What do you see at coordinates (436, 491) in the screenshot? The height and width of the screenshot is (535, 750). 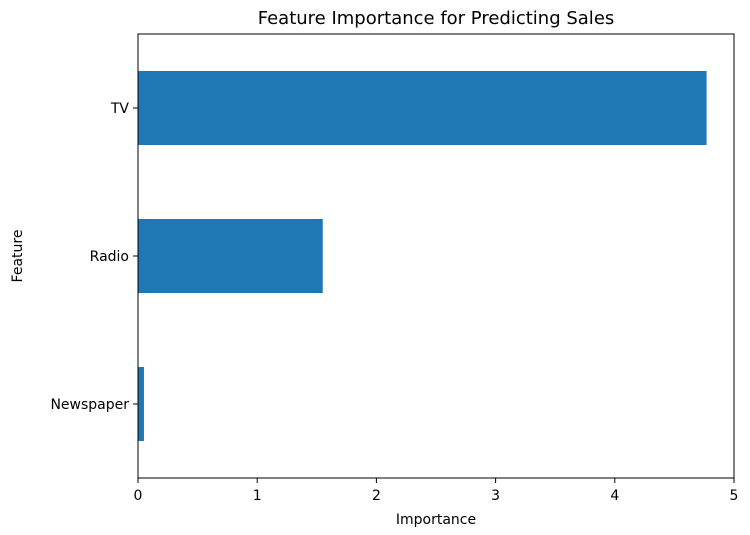 I see `x-axis-ticks: 0 1 2 3 4 5` at bounding box center [436, 491].